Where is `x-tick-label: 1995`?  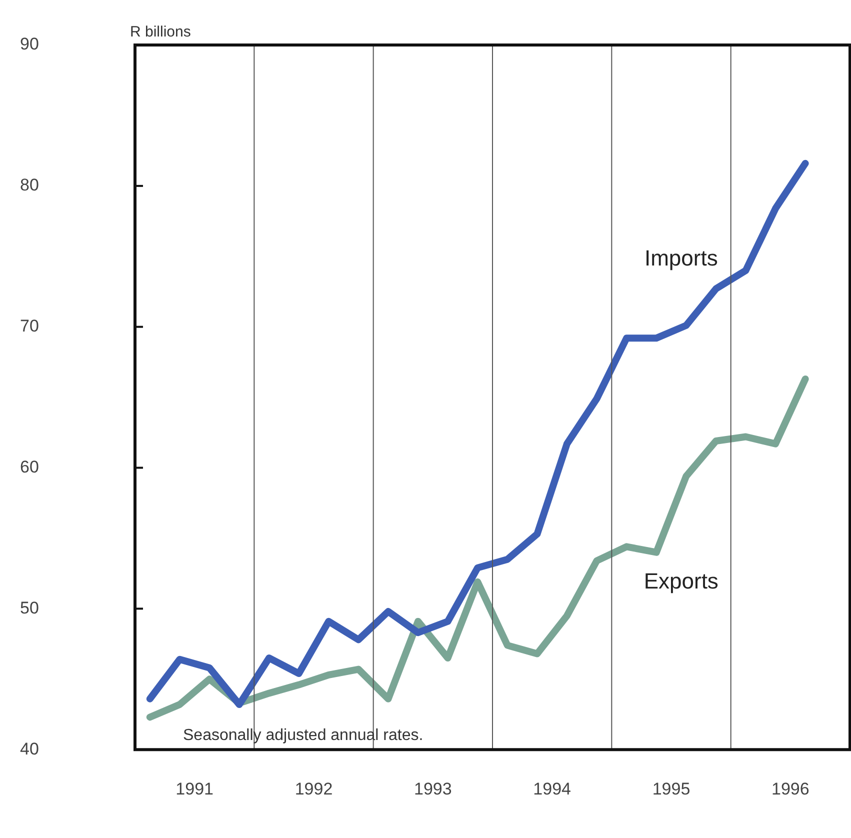 x-tick-label: 1995 is located at coordinates (671, 788).